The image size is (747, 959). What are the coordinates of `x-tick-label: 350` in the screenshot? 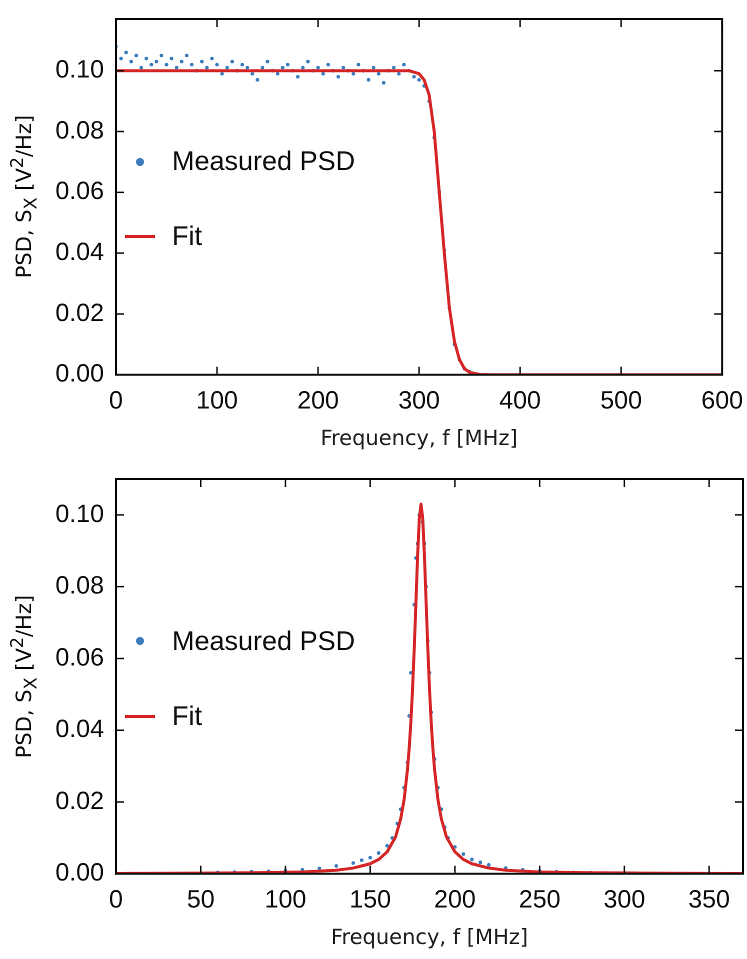 It's located at (709, 900).